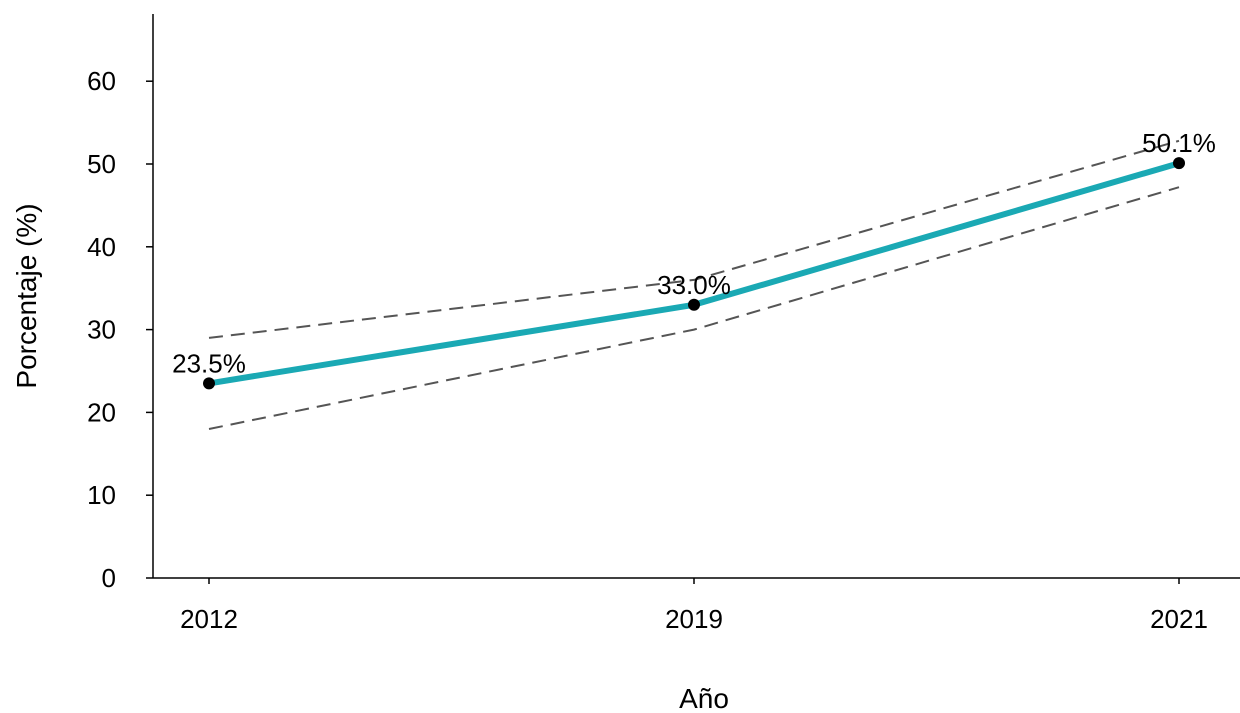 This screenshot has height=713, width=1240. Describe the element at coordinates (209, 363) in the screenshot. I see `data-label: 23.5%` at that location.